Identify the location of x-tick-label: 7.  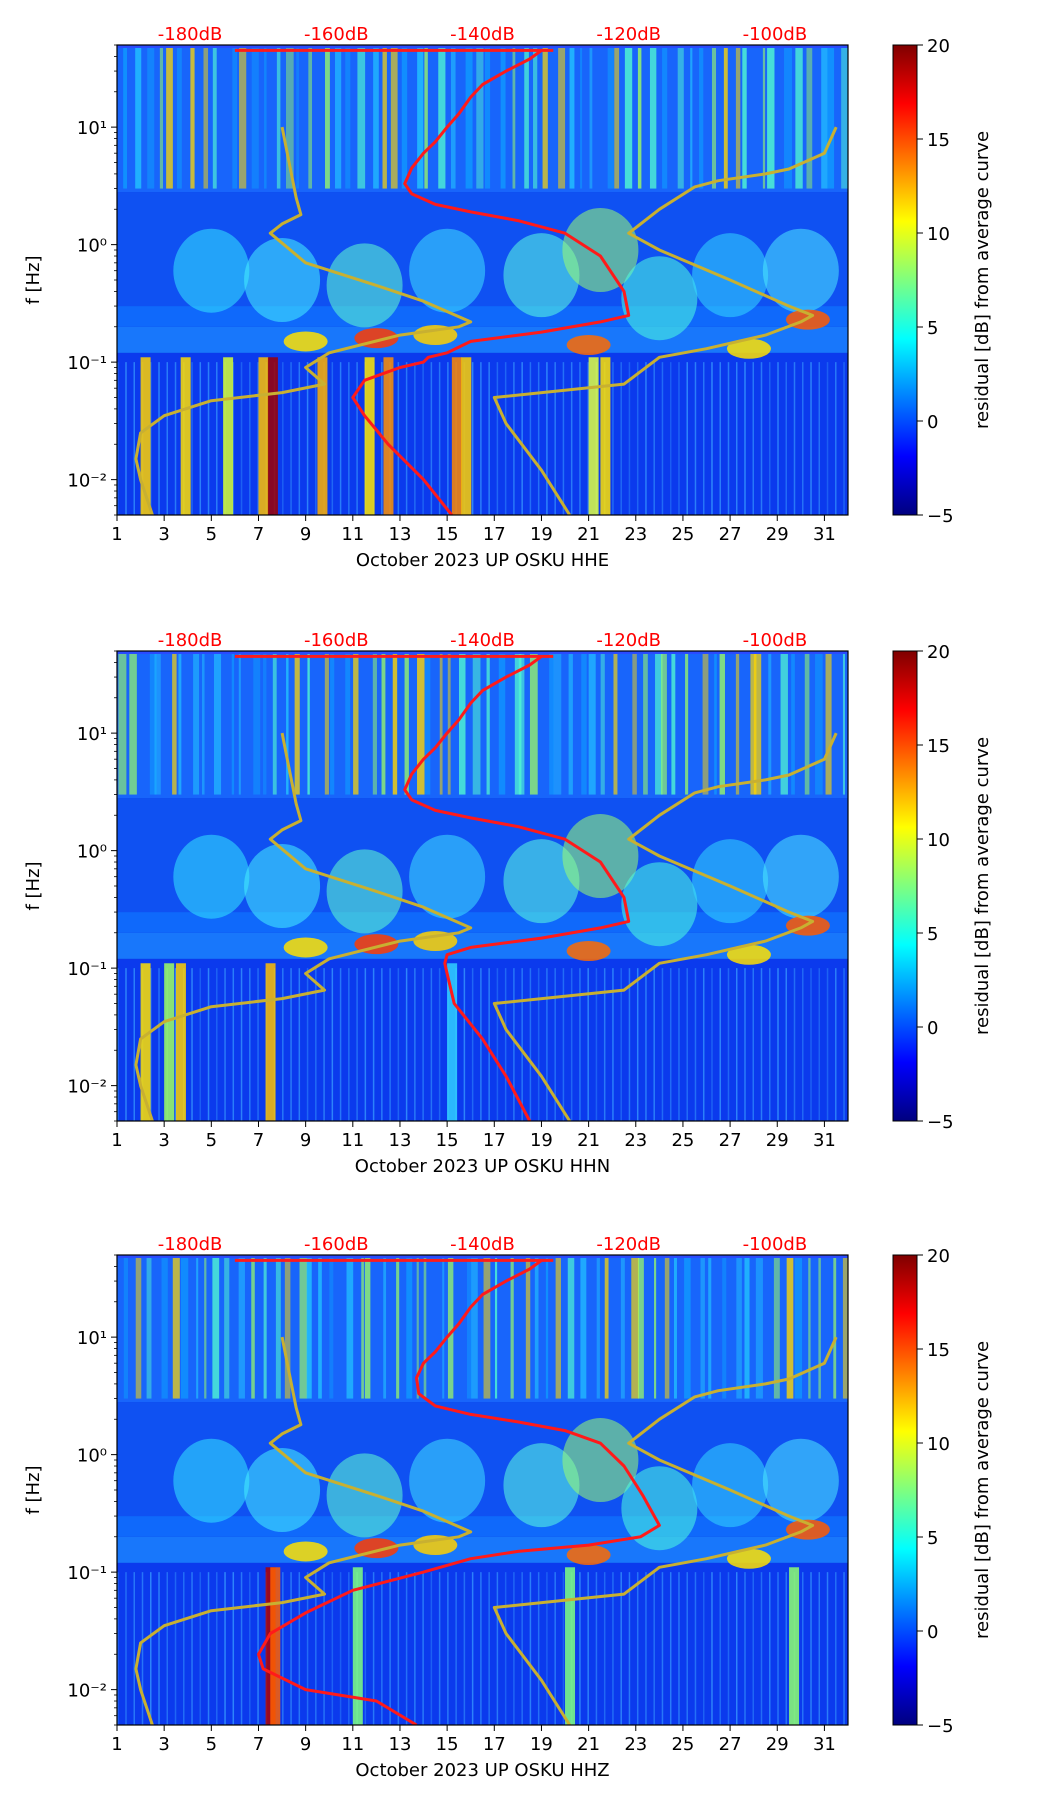
(258, 1744).